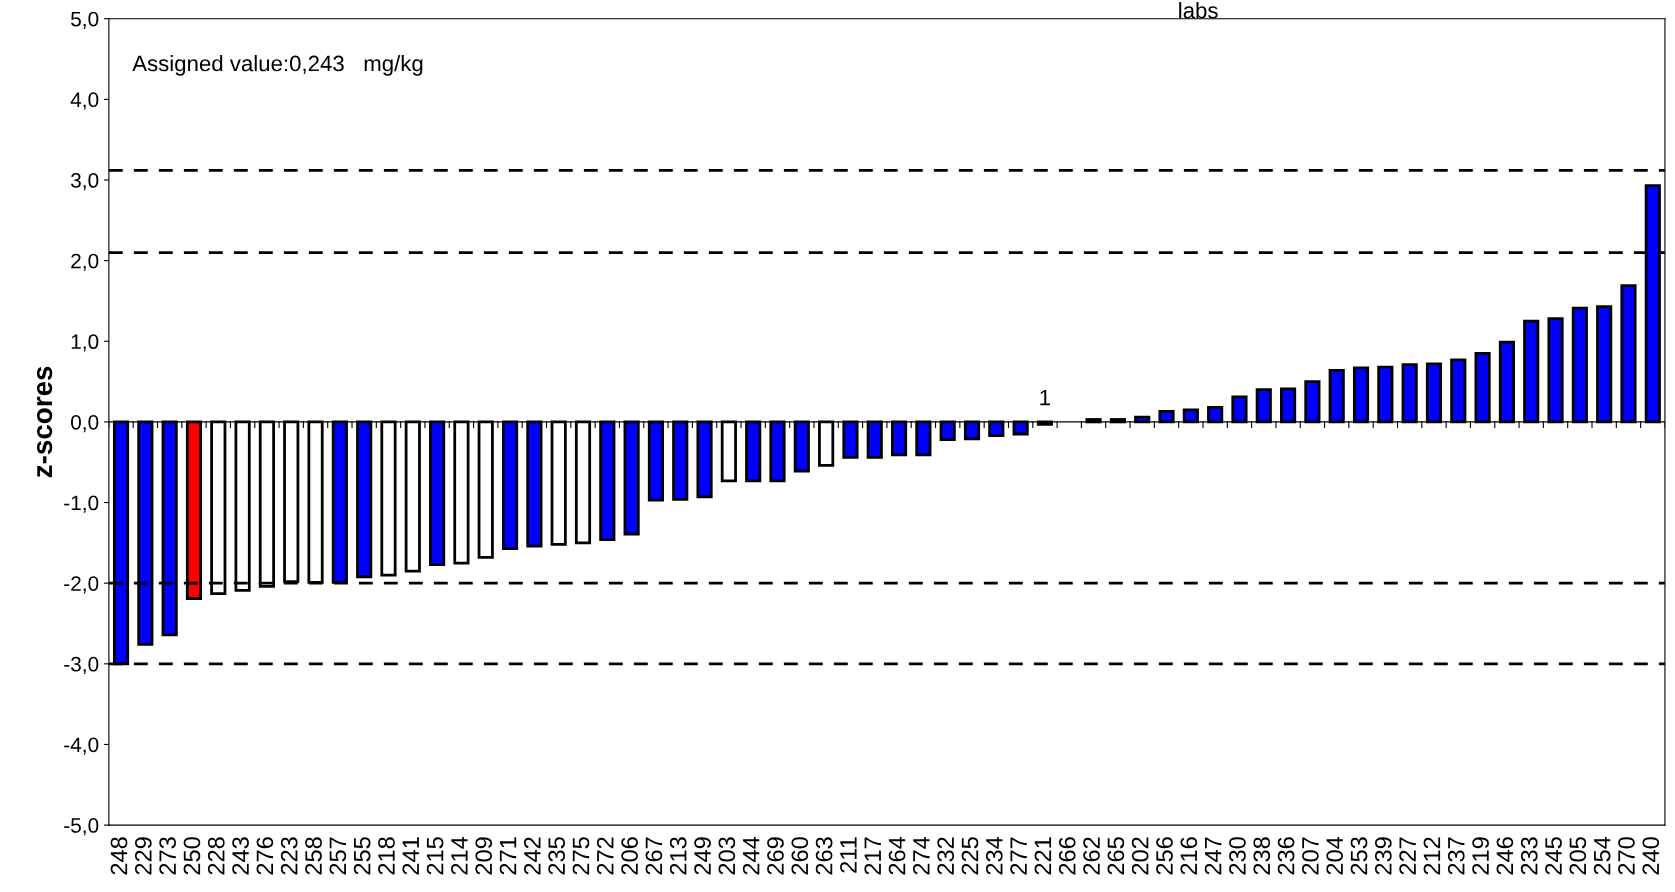 This screenshot has height=892, width=1675. What do you see at coordinates (605, 856) in the screenshot?
I see `x-tick-label: 272` at bounding box center [605, 856].